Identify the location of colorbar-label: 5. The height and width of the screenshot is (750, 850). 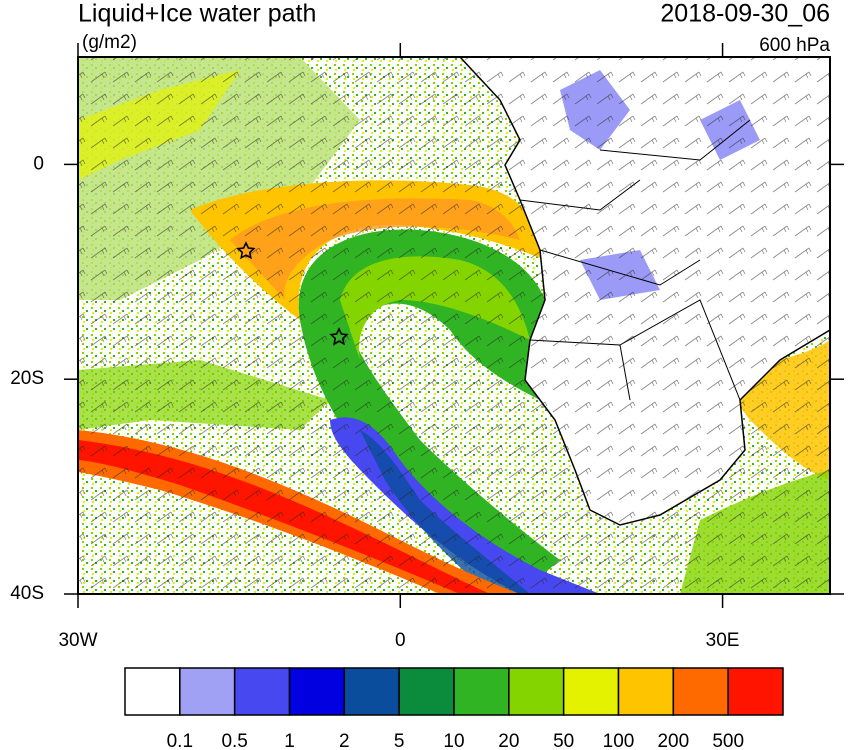
(399, 740).